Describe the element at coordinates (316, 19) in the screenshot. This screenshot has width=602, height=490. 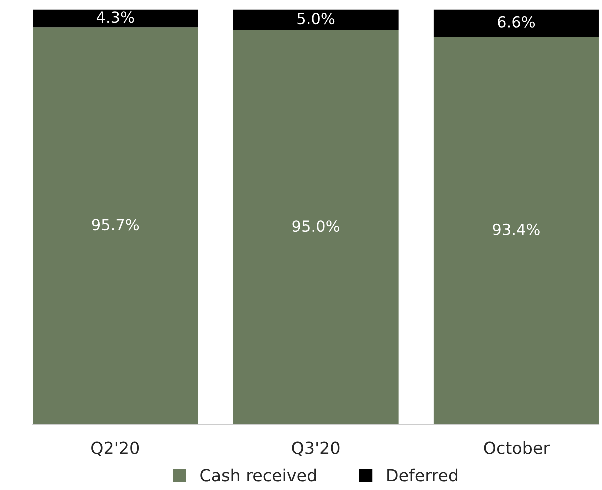
I see `data-label: 5.0%` at that location.